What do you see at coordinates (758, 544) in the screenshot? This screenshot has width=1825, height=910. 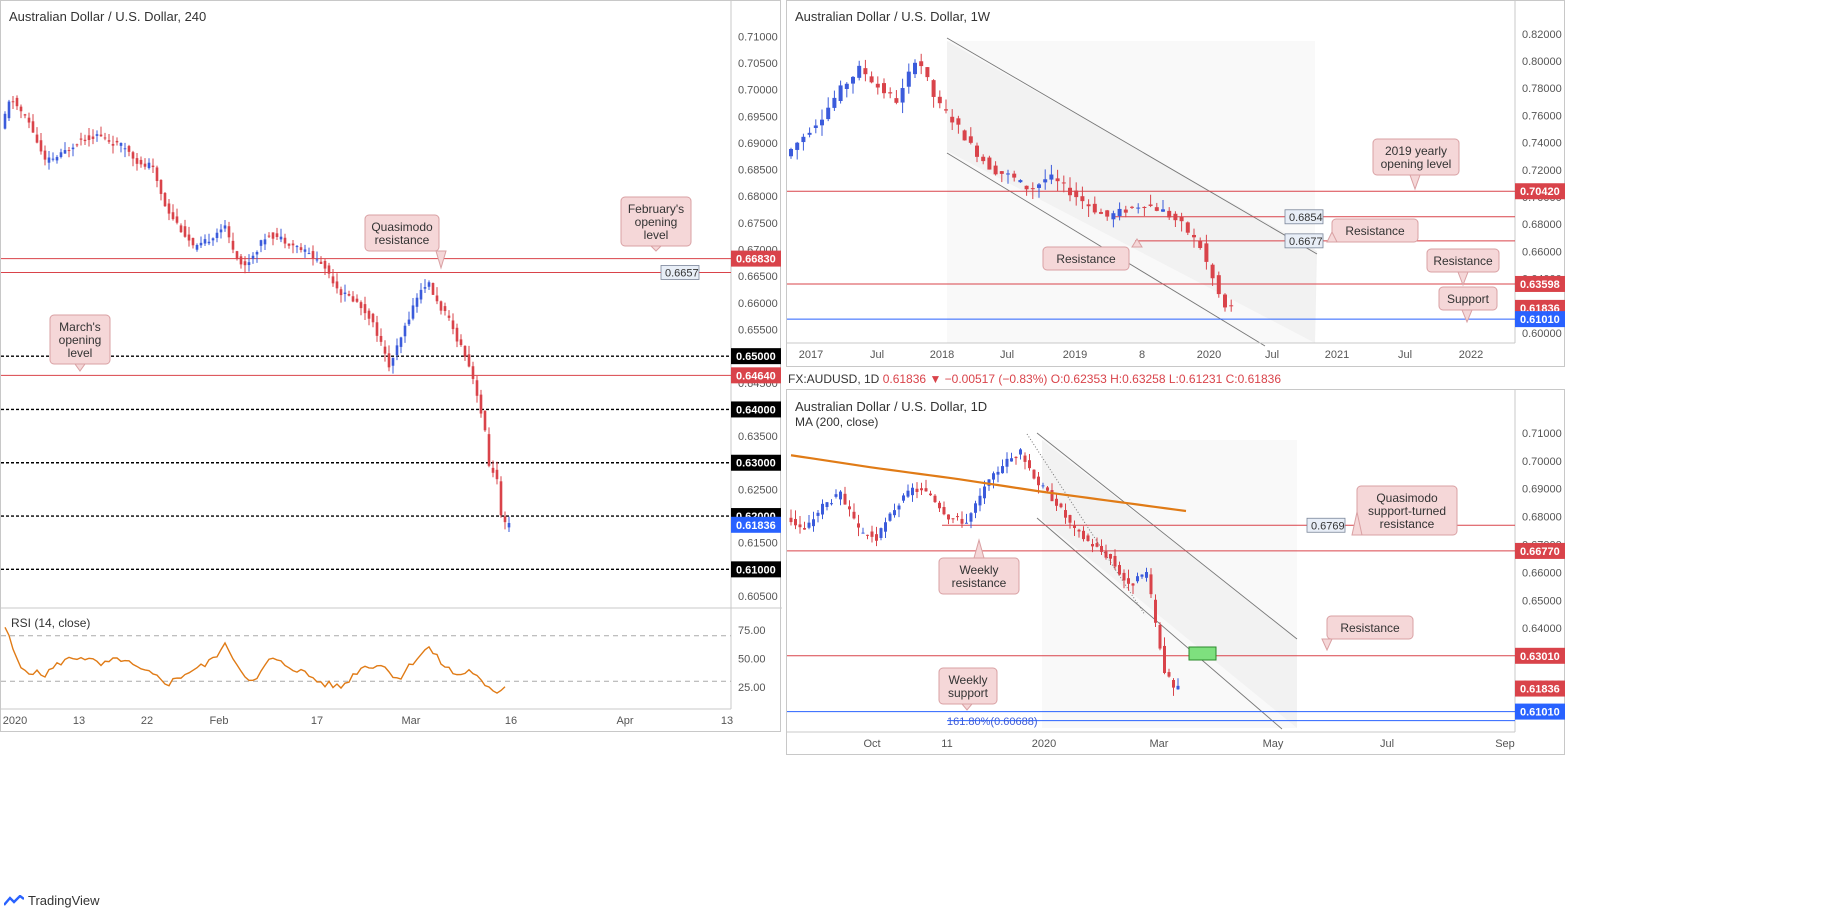 I see `price-tick-label: 0.61500` at bounding box center [758, 544].